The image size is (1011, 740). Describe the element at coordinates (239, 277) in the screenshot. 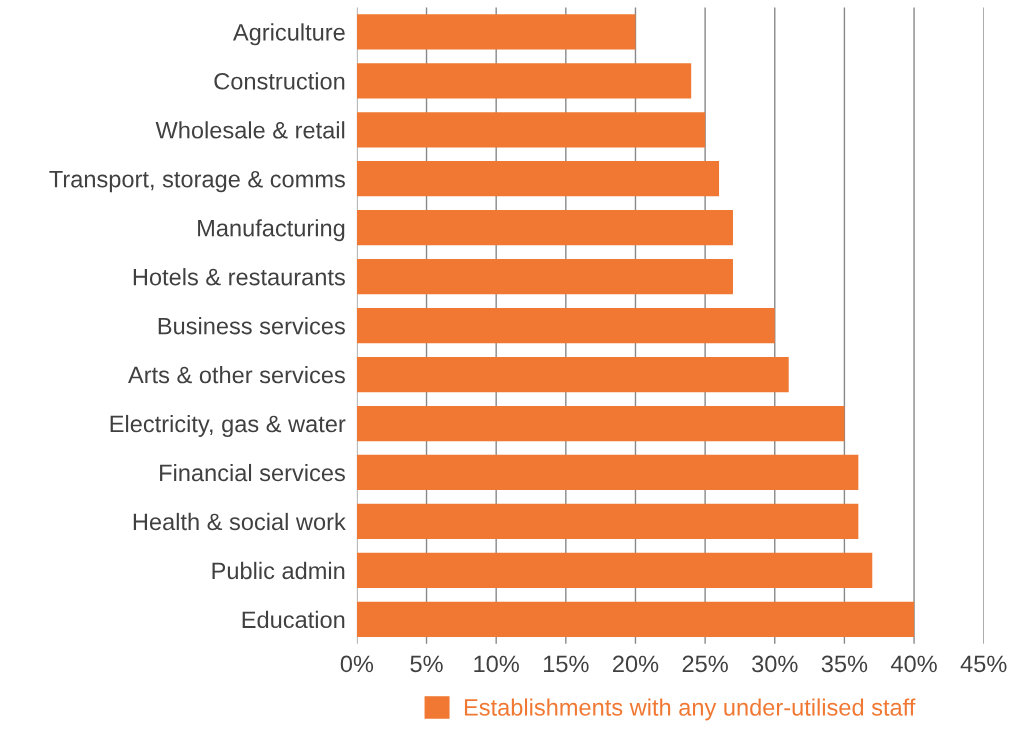

I see `y-tick-label: Hotels & restaurants` at that location.